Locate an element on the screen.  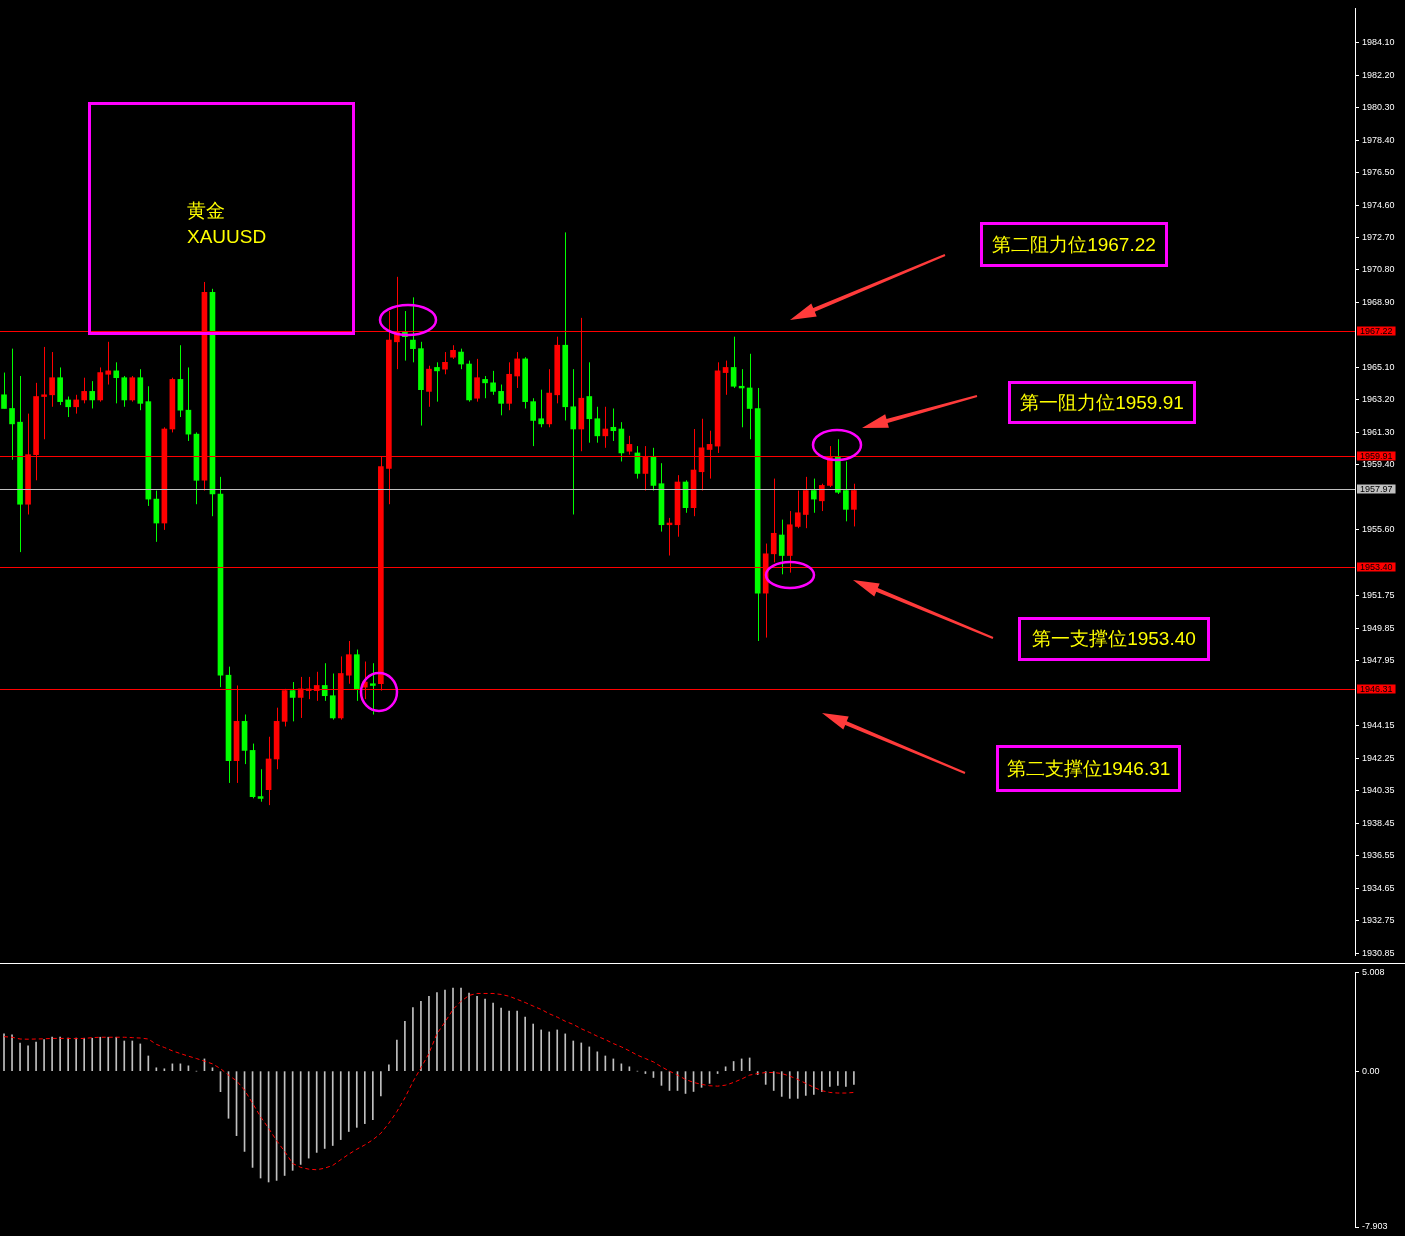
y-tick-label: 1951.75 is located at coordinates (1378, 595).